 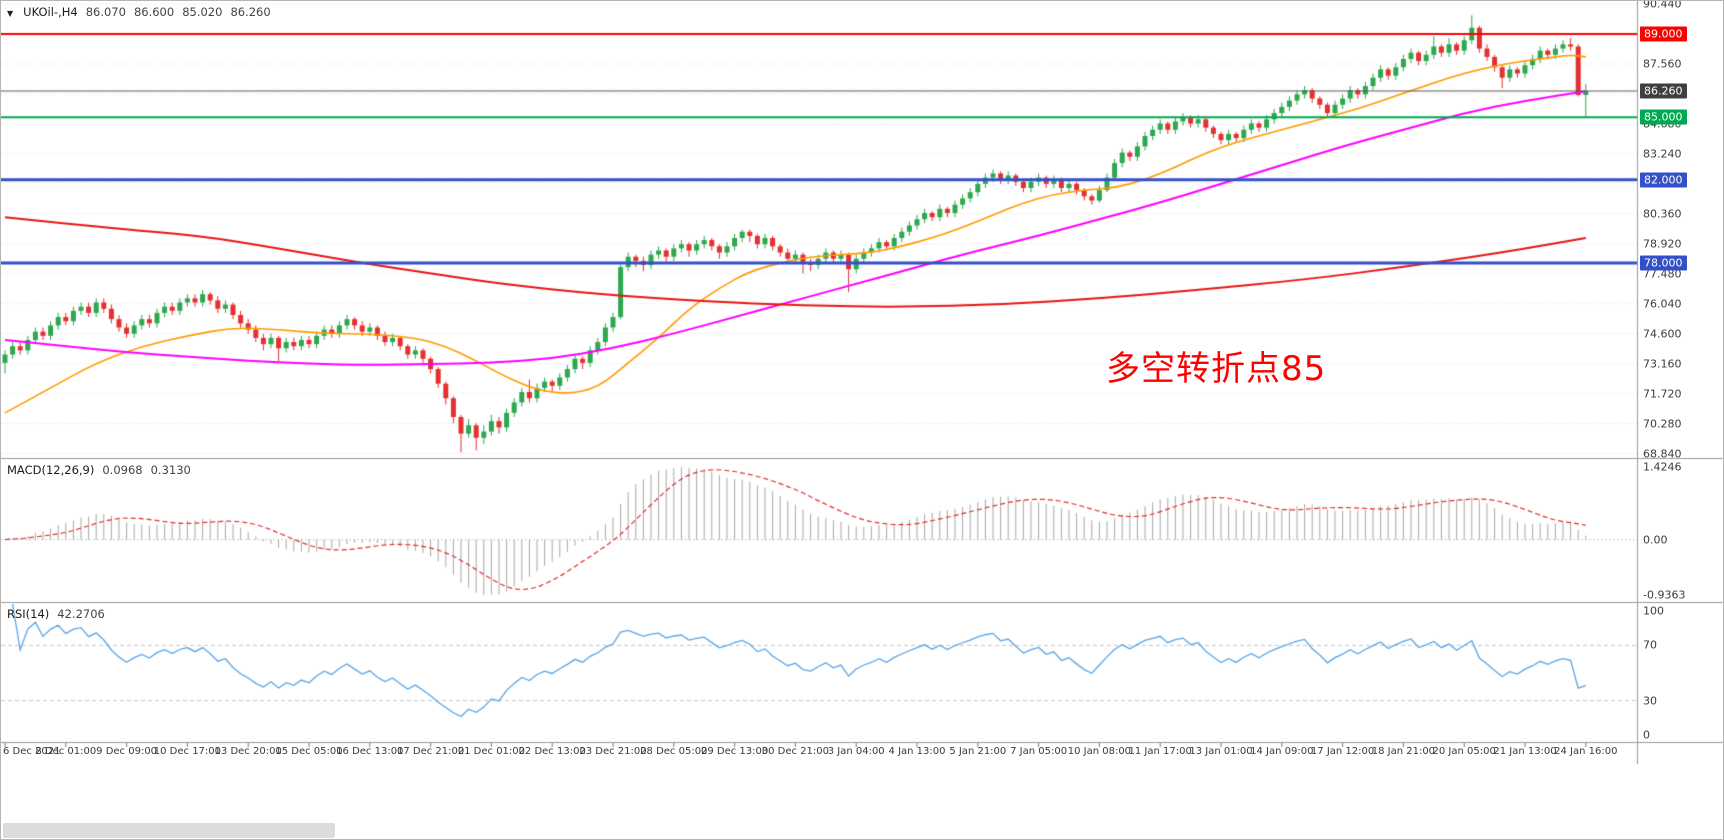 What do you see at coordinates (56, 614) in the screenshot?
I see `rsi-indicator-header: RSI(14) 42.2706` at bounding box center [56, 614].